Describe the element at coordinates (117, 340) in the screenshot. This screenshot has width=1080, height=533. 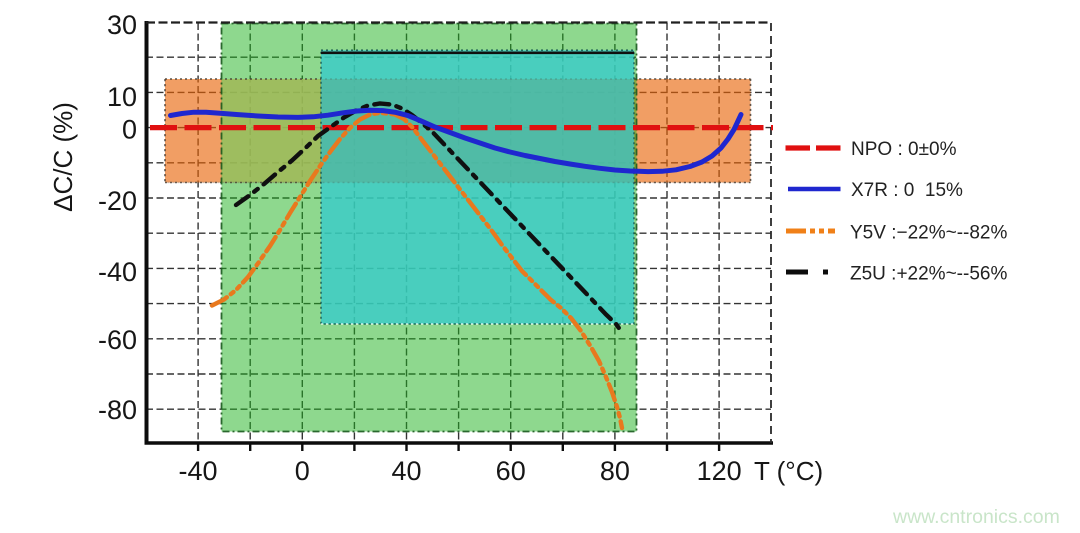
I see `svg-text: -60` at that location.